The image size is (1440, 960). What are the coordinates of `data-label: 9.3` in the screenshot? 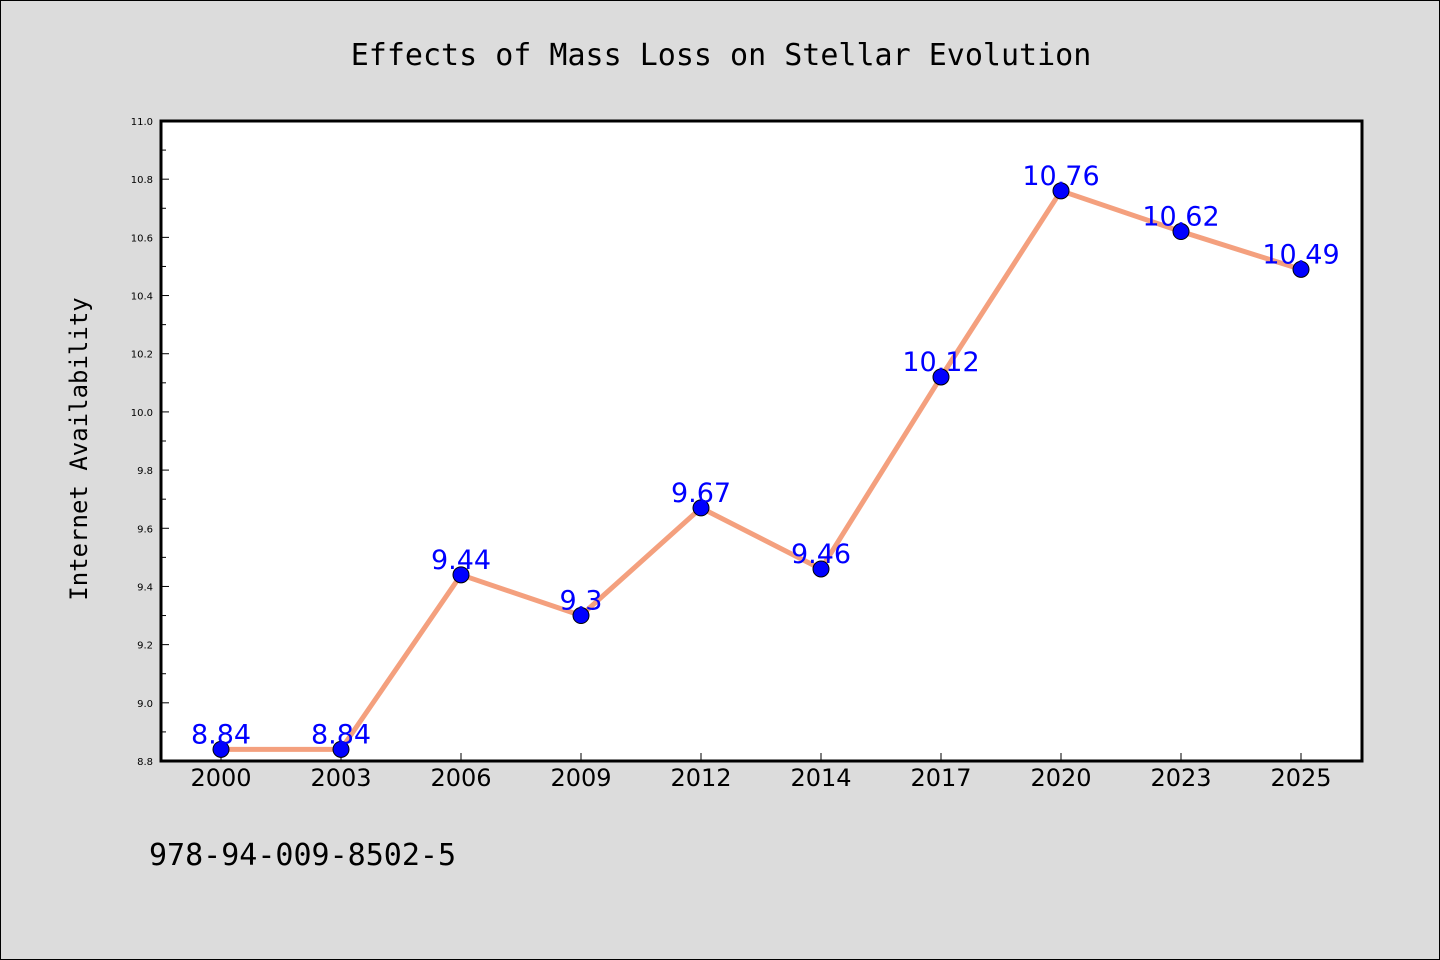 It's located at (581, 601).